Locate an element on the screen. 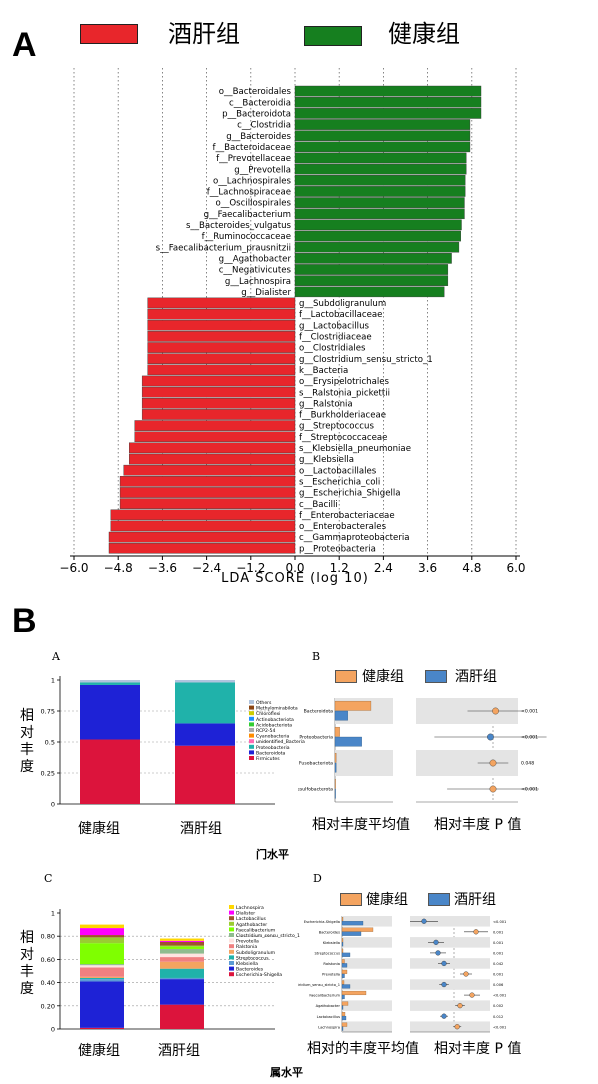  lda-tick-label: −1.2 is located at coordinates (250, 568).